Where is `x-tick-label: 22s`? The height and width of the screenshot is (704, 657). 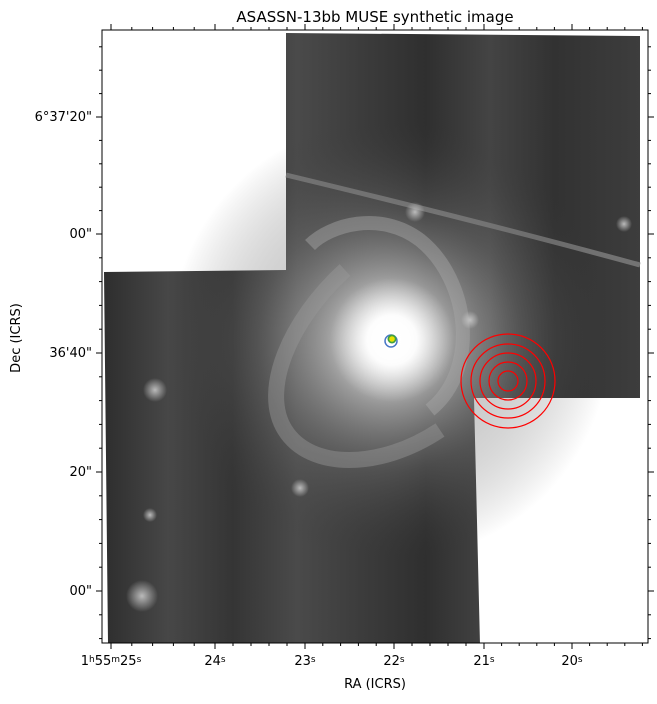
x-tick-label: 22s is located at coordinates (394, 661).